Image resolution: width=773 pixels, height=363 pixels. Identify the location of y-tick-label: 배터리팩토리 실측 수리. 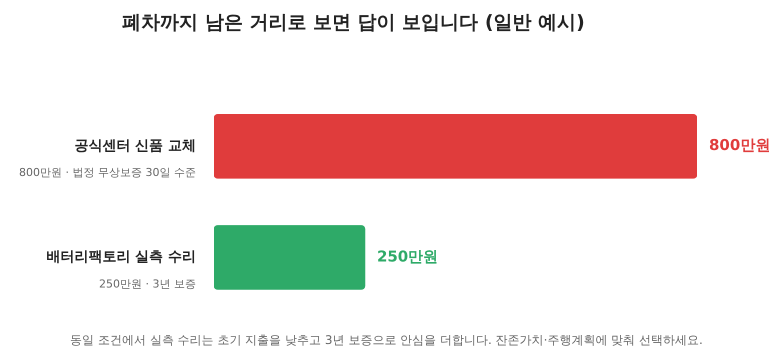
(121, 257).